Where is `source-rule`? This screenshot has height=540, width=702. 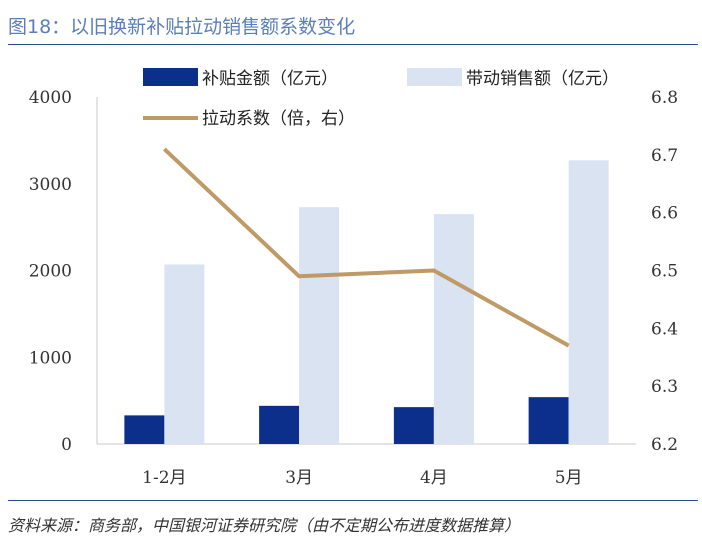 source-rule is located at coordinates (353, 500).